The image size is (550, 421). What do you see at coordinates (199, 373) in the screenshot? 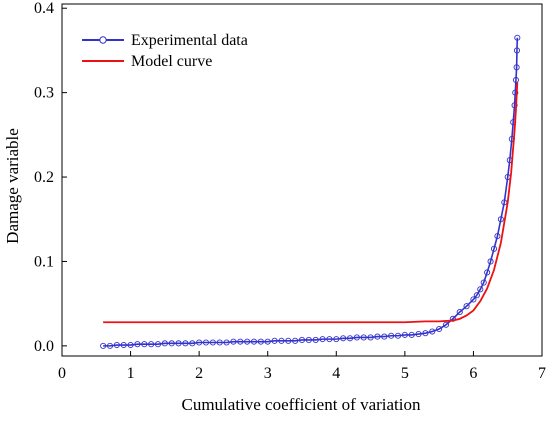
I see `x-tick-label: 2` at bounding box center [199, 373].